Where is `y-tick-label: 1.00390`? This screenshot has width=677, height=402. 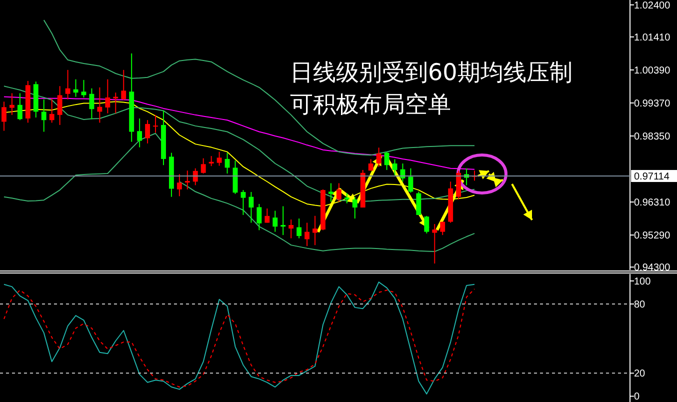
y-tick-label: 1.00390 is located at coordinates (652, 70).